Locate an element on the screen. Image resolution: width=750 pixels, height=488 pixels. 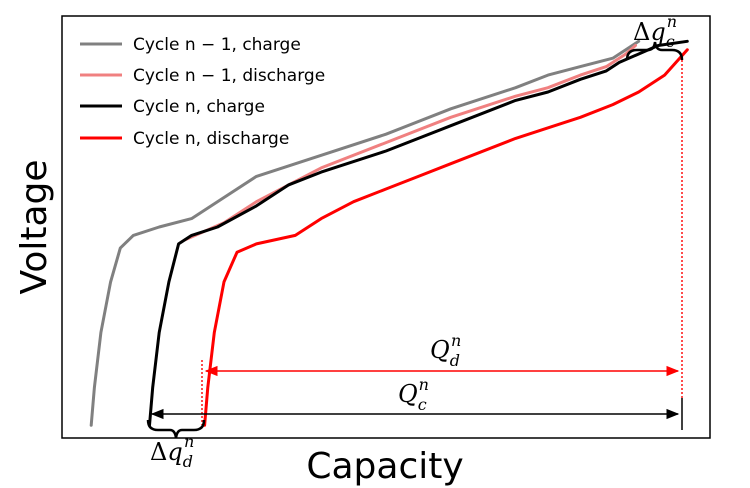
dqc-label-sup: n is located at coordinates (672, 21).